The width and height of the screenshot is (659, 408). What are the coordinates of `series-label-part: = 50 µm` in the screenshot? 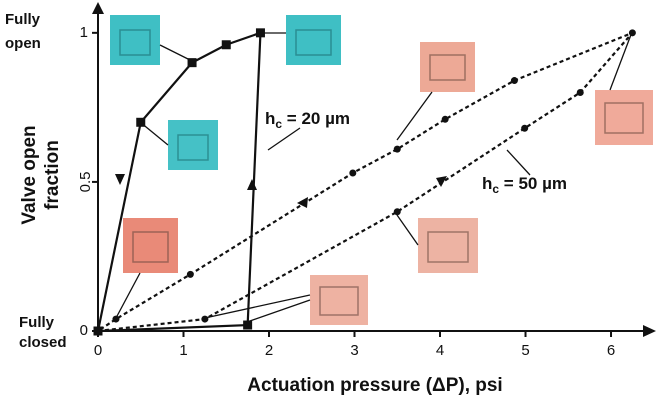 It's located at (533, 183).